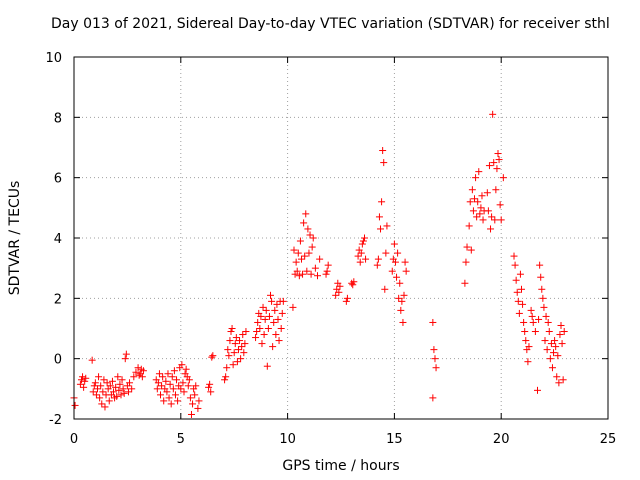  I want to click on x-tick-label: 0, so click(74, 439).